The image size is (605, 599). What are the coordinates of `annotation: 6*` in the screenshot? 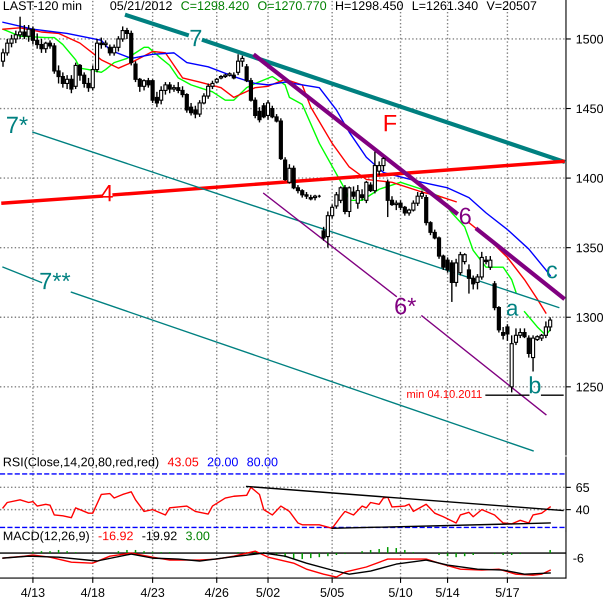 It's located at (405, 306).